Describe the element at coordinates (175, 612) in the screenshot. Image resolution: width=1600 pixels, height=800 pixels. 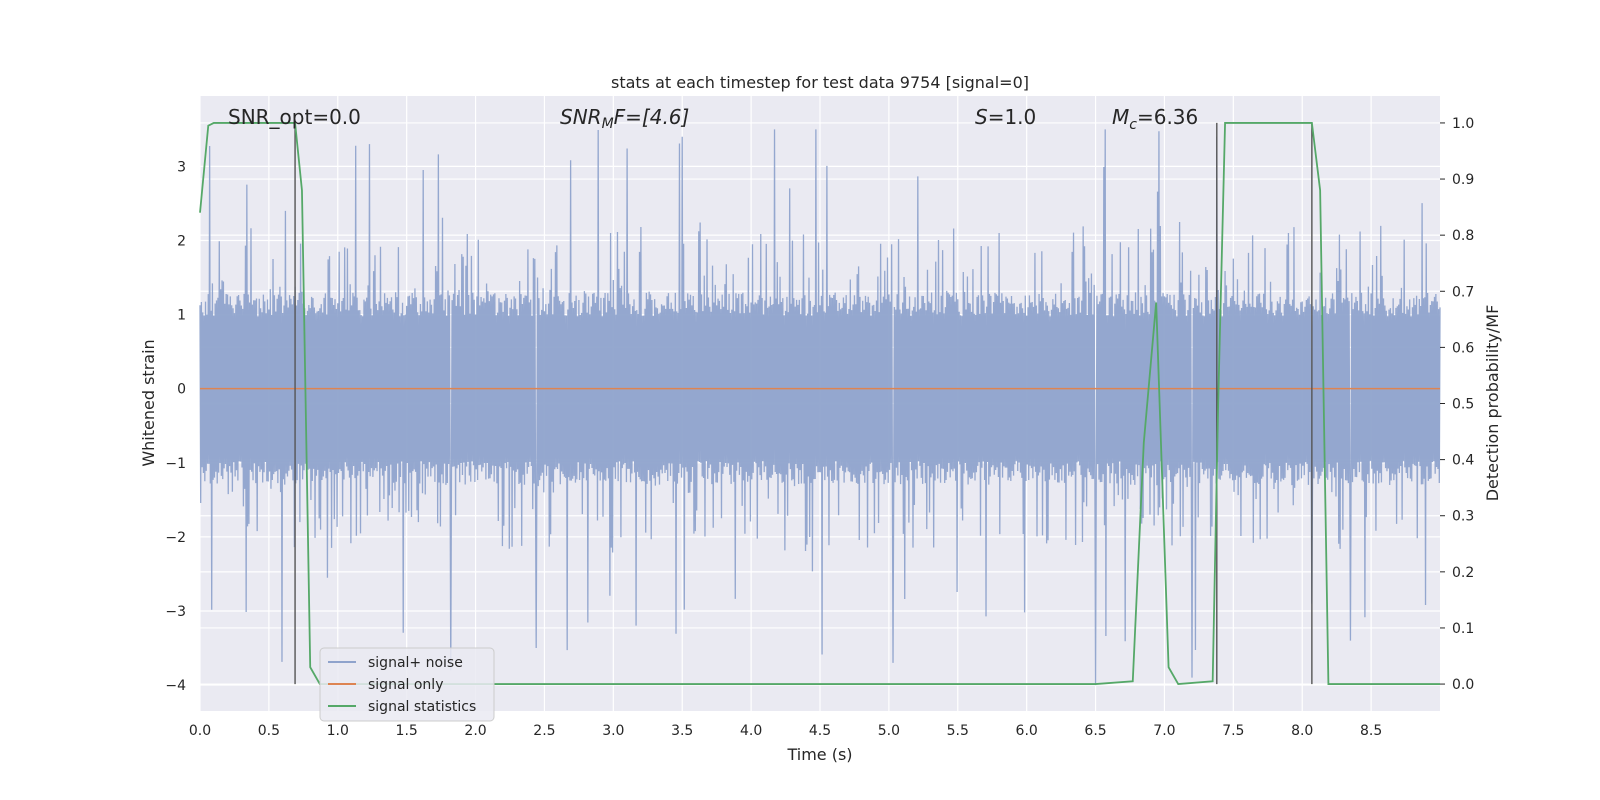
I see `y-tick-label: −3` at that location.